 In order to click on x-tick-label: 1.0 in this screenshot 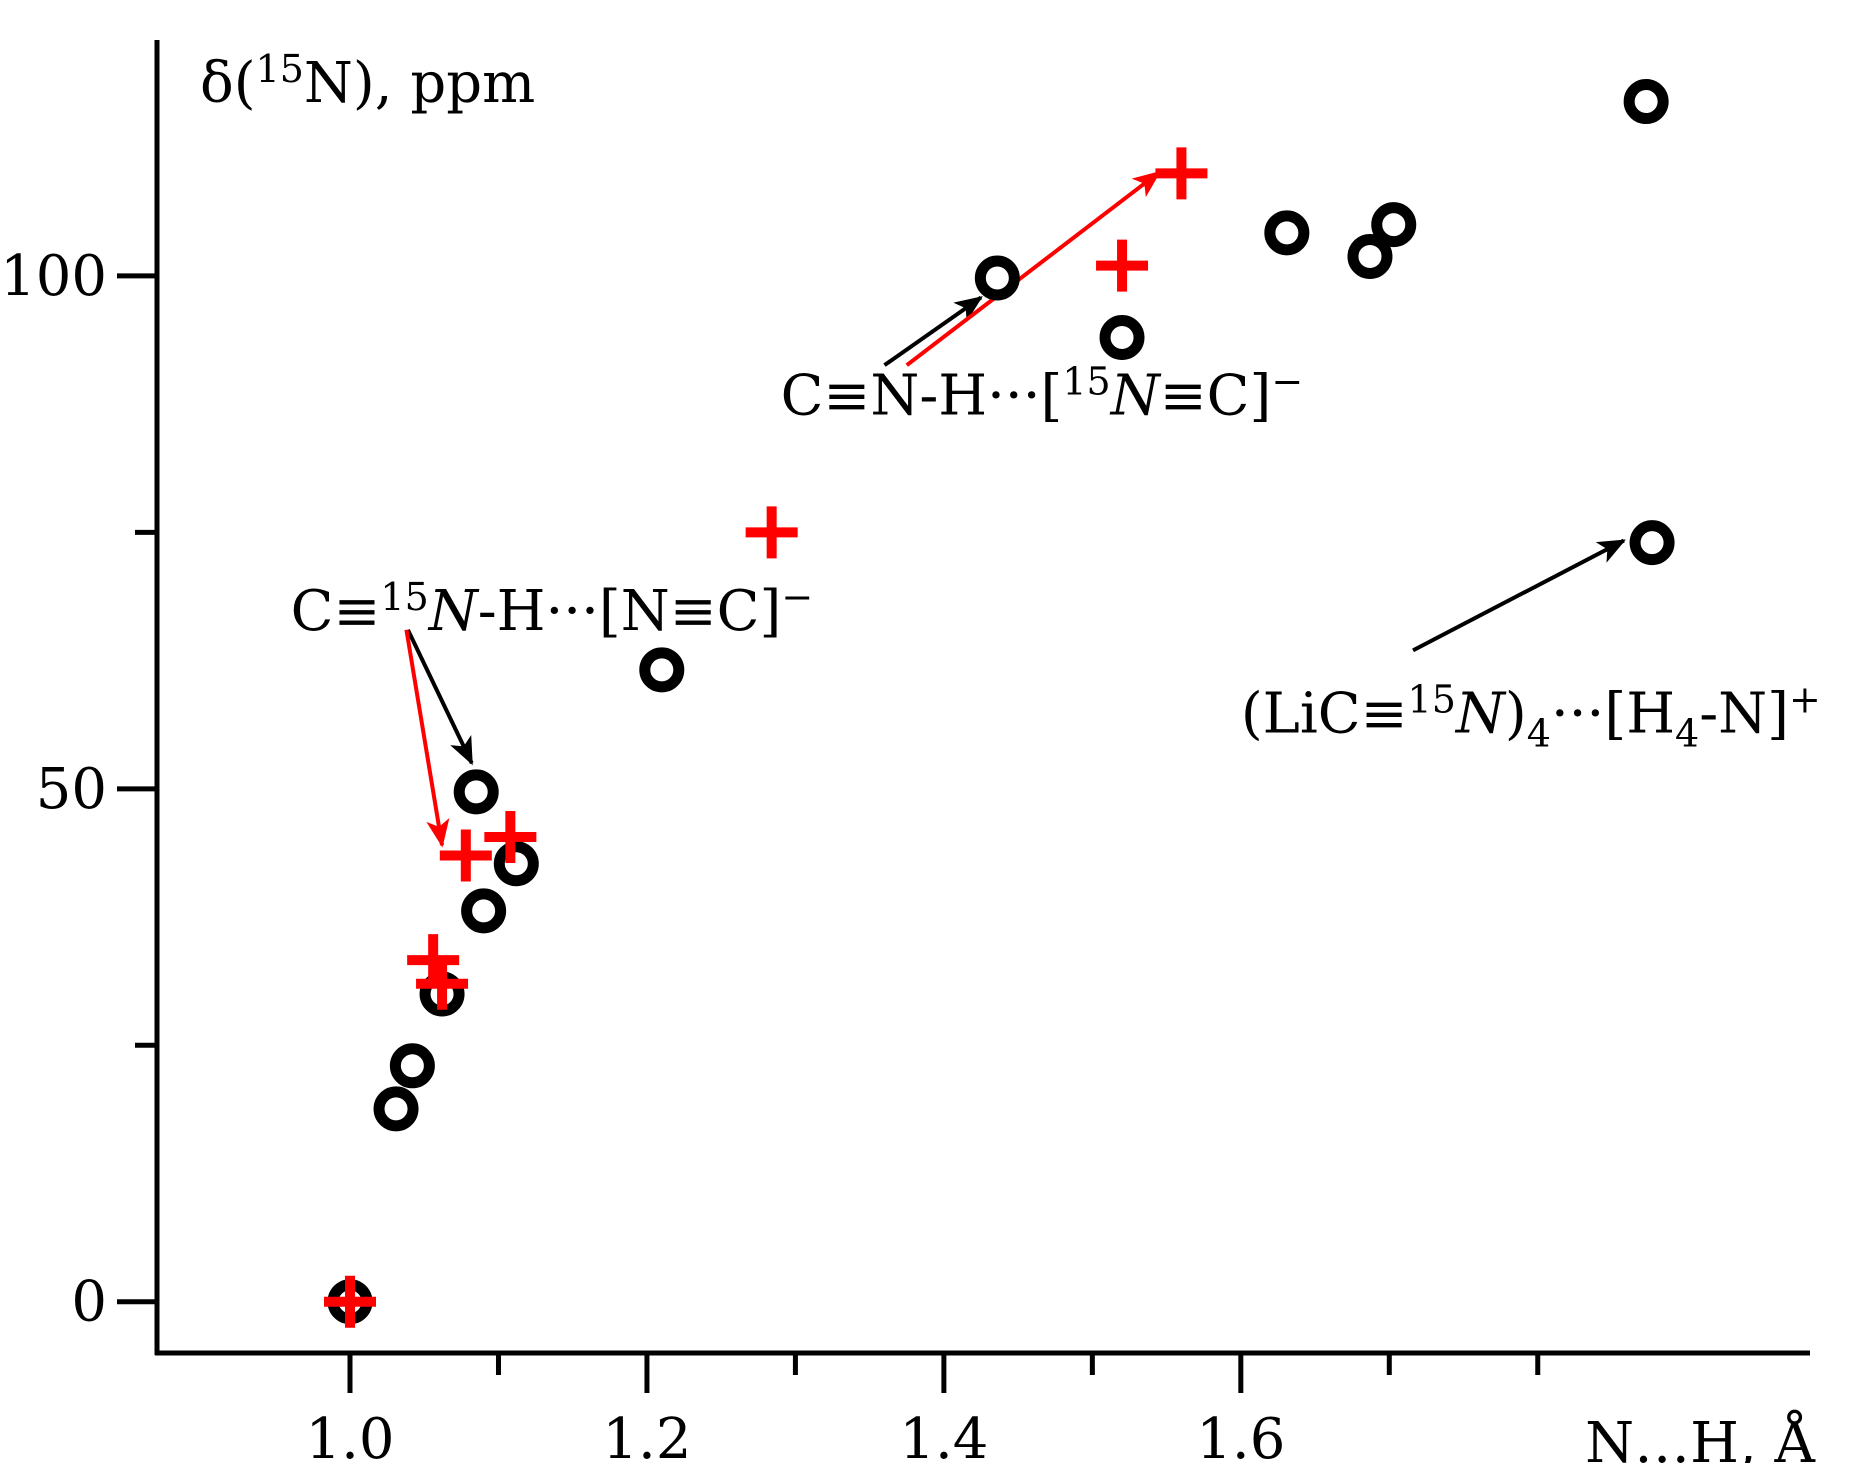, I will do `click(349, 1435)`.